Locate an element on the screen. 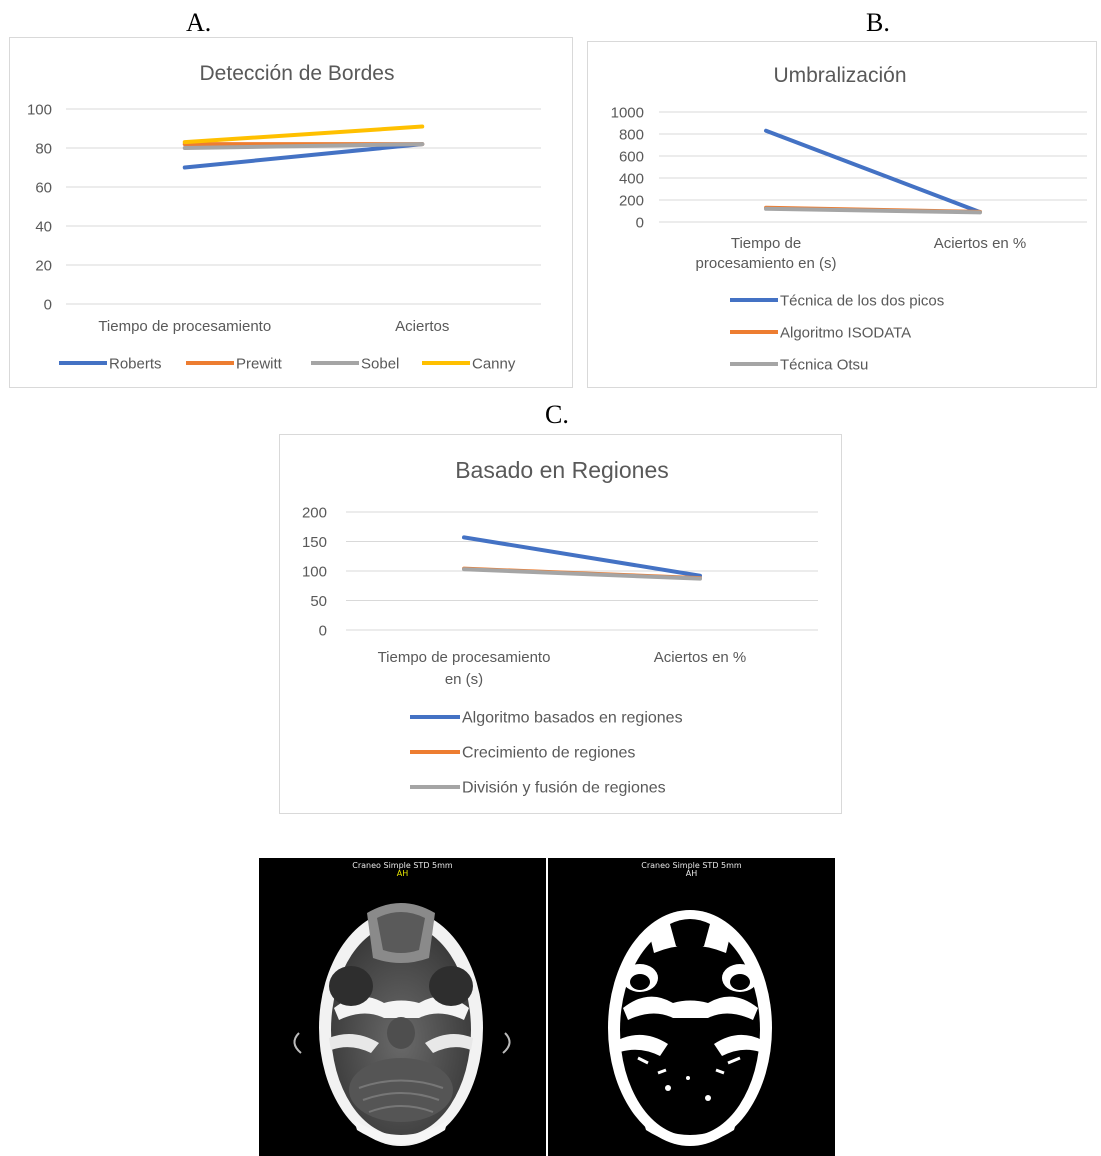 This screenshot has width=1101, height=1156. y-tick-label: 600 is located at coordinates (631, 156).